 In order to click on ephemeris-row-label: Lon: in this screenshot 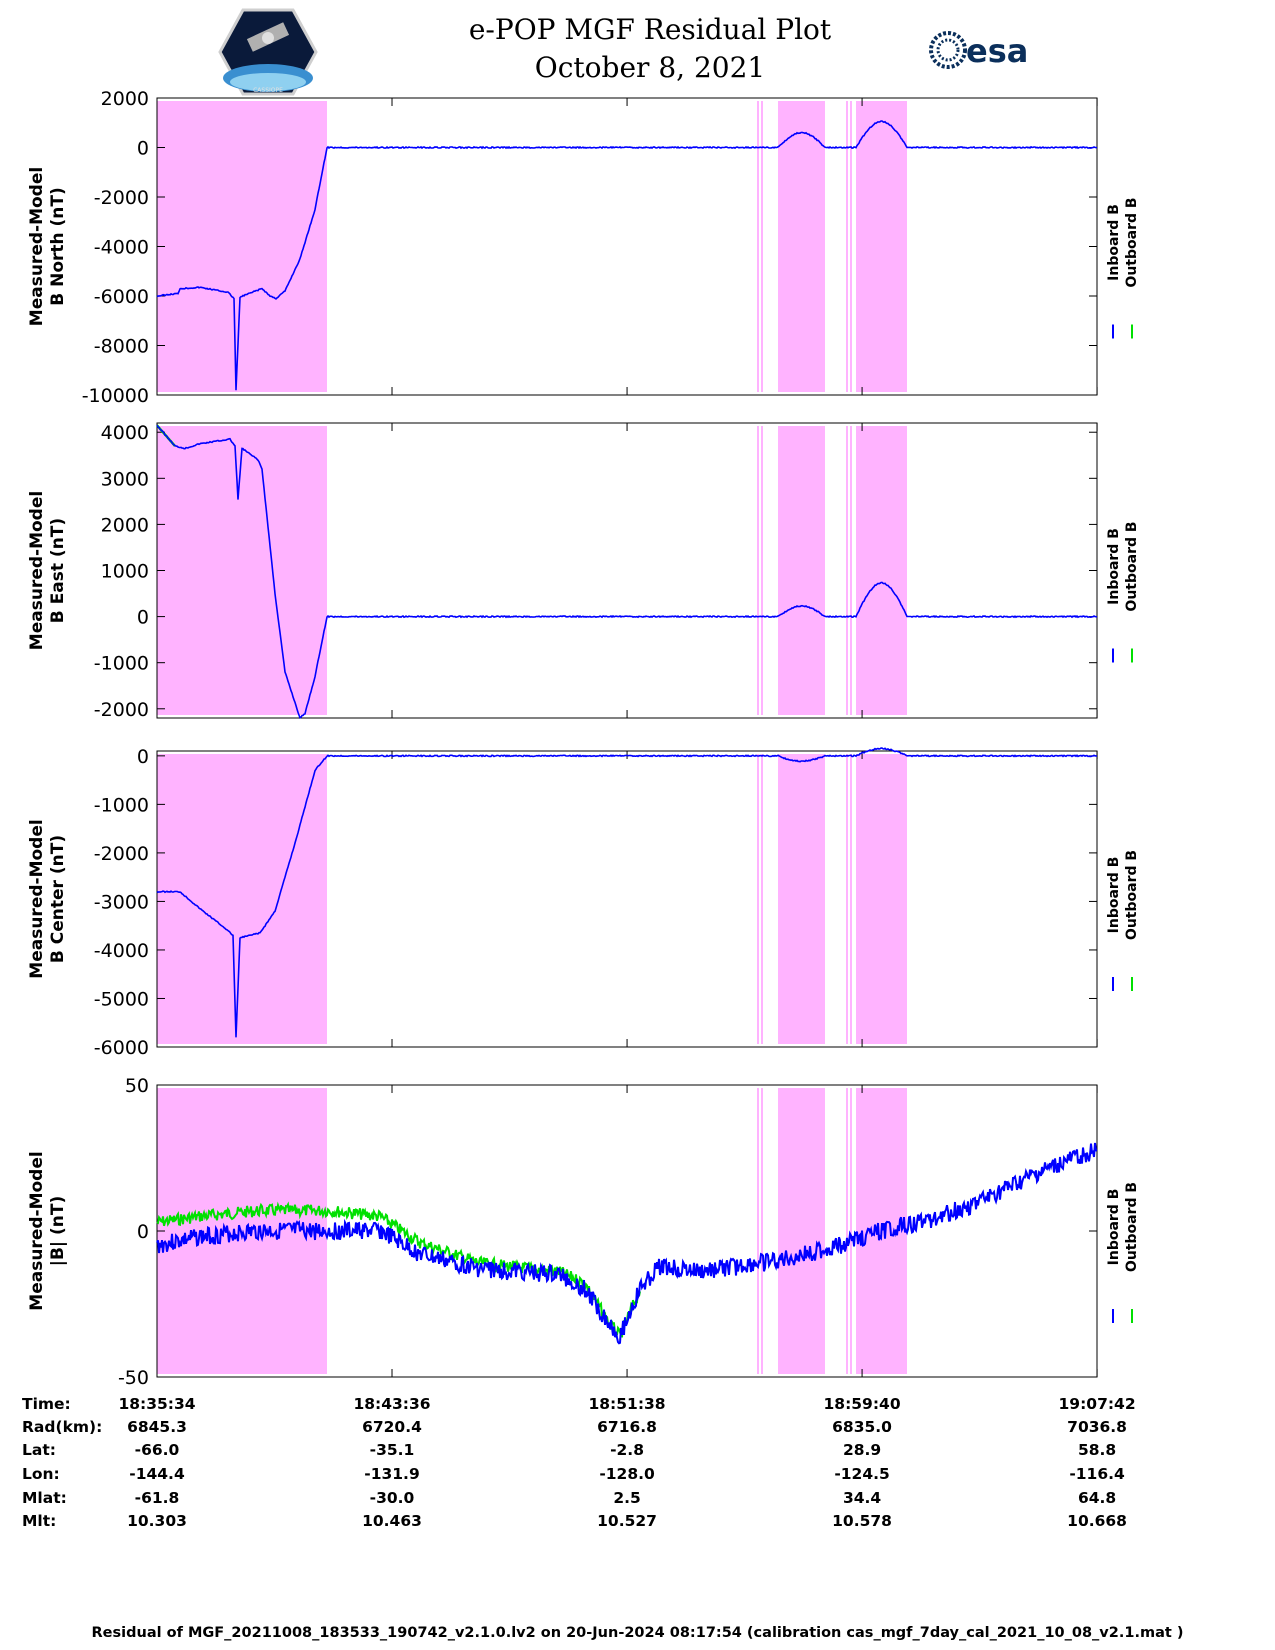, I will do `click(41, 1474)`.